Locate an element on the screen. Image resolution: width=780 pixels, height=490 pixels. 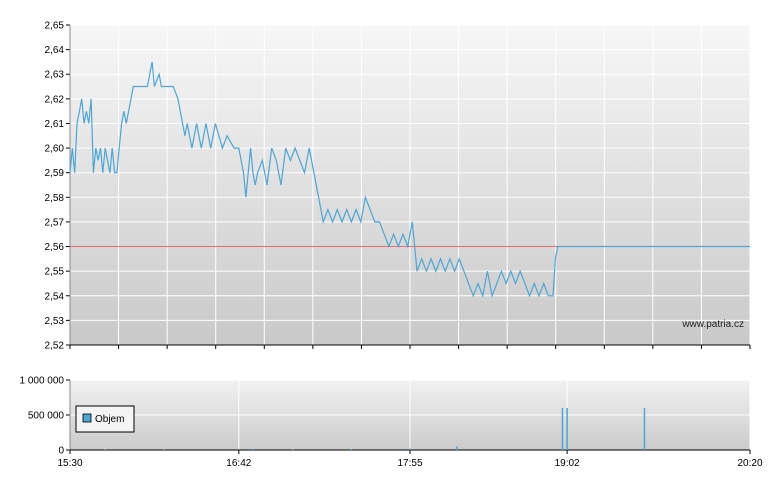
watermark: www.patria.cz is located at coordinates (712, 324).